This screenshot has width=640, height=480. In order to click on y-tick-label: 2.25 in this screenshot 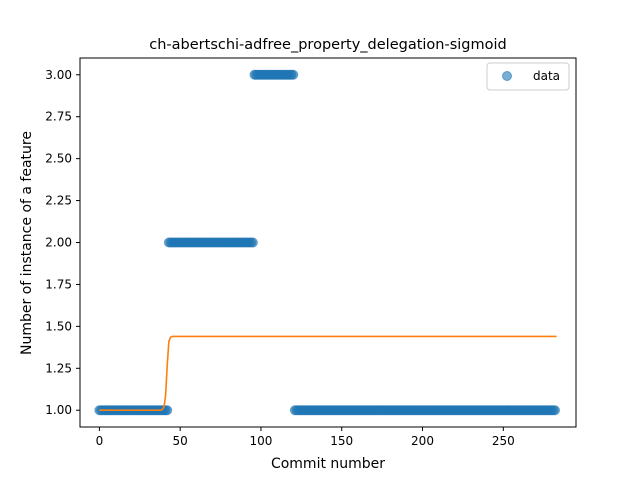, I will do `click(58, 201)`.